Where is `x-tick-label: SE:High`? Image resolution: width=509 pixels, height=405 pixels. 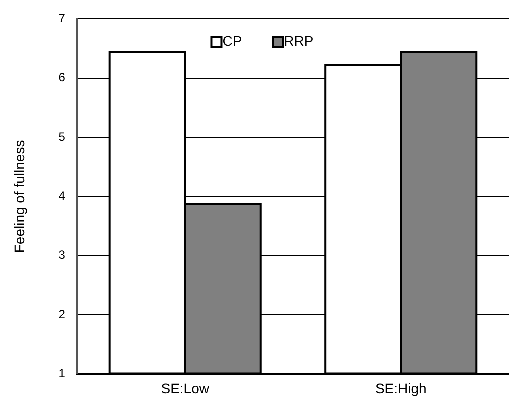 x-tick-label: SE:High is located at coordinates (401, 388).